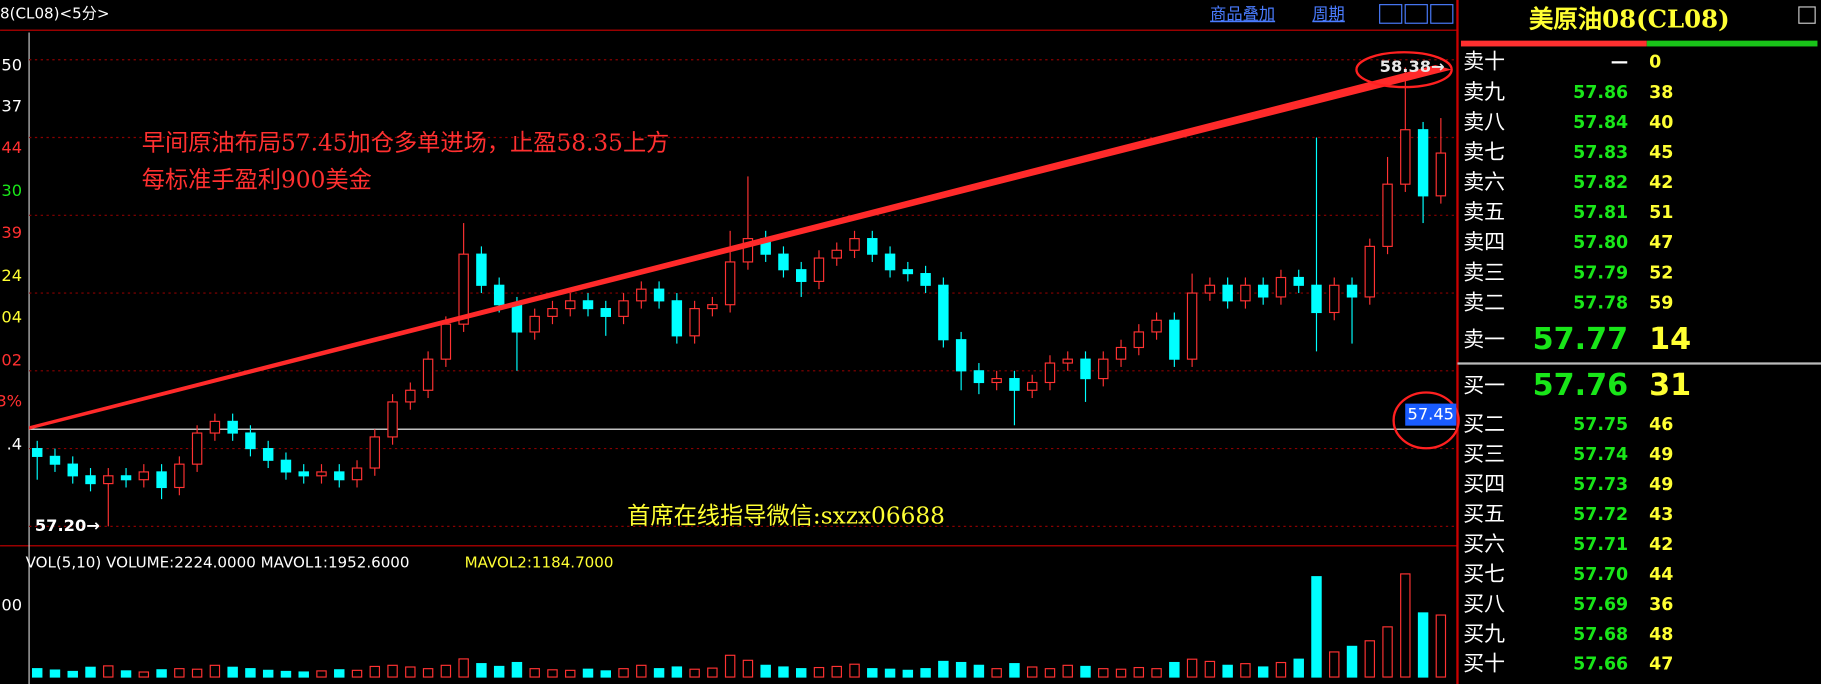  What do you see at coordinates (739, 625) in the screenshot?
I see `volume-bars` at bounding box center [739, 625].